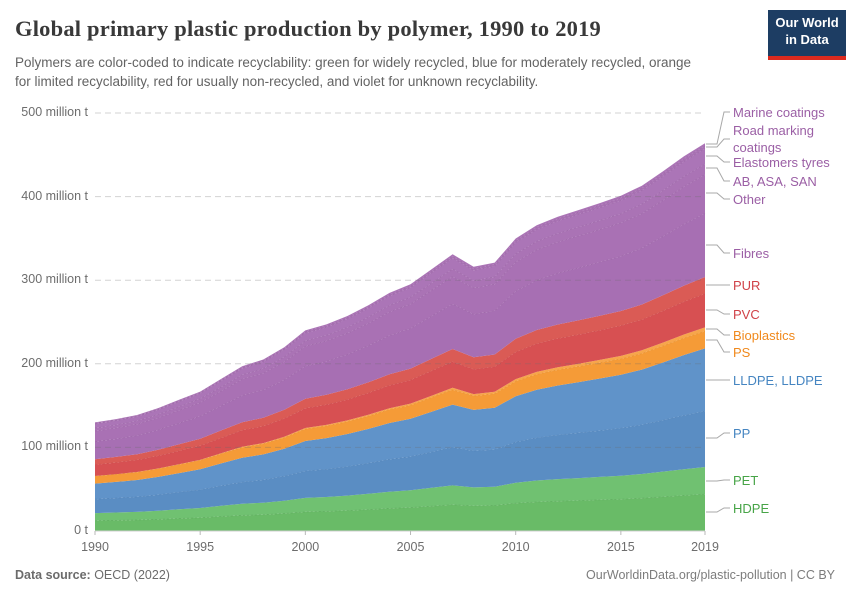 This screenshot has height=600, width=850. Describe the element at coordinates (773, 139) in the screenshot. I see `legend-label-road-marking-coatings: Road marking coatings` at that location.